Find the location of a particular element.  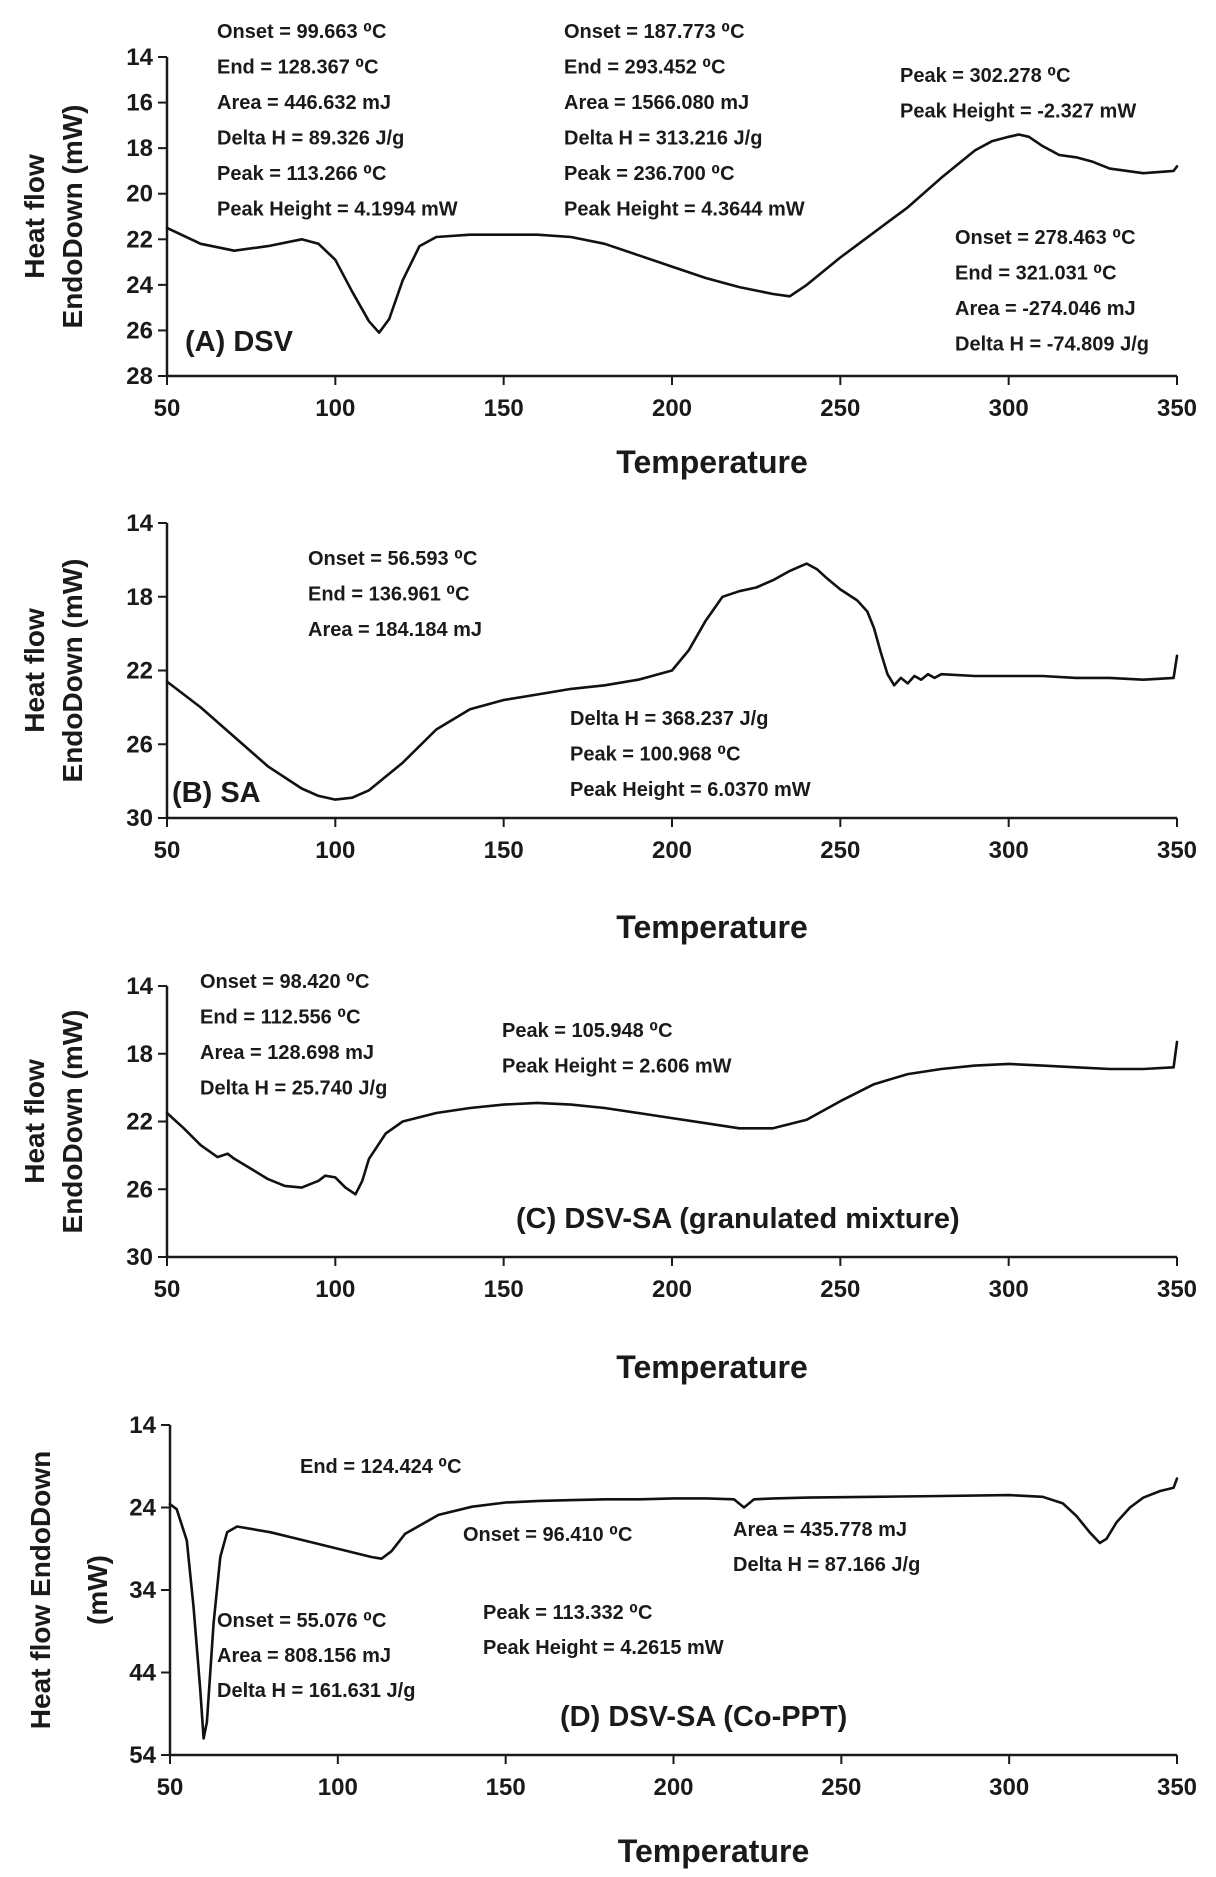

annotation-text: Area = 1566.080 mJ is located at coordinates (656, 103).